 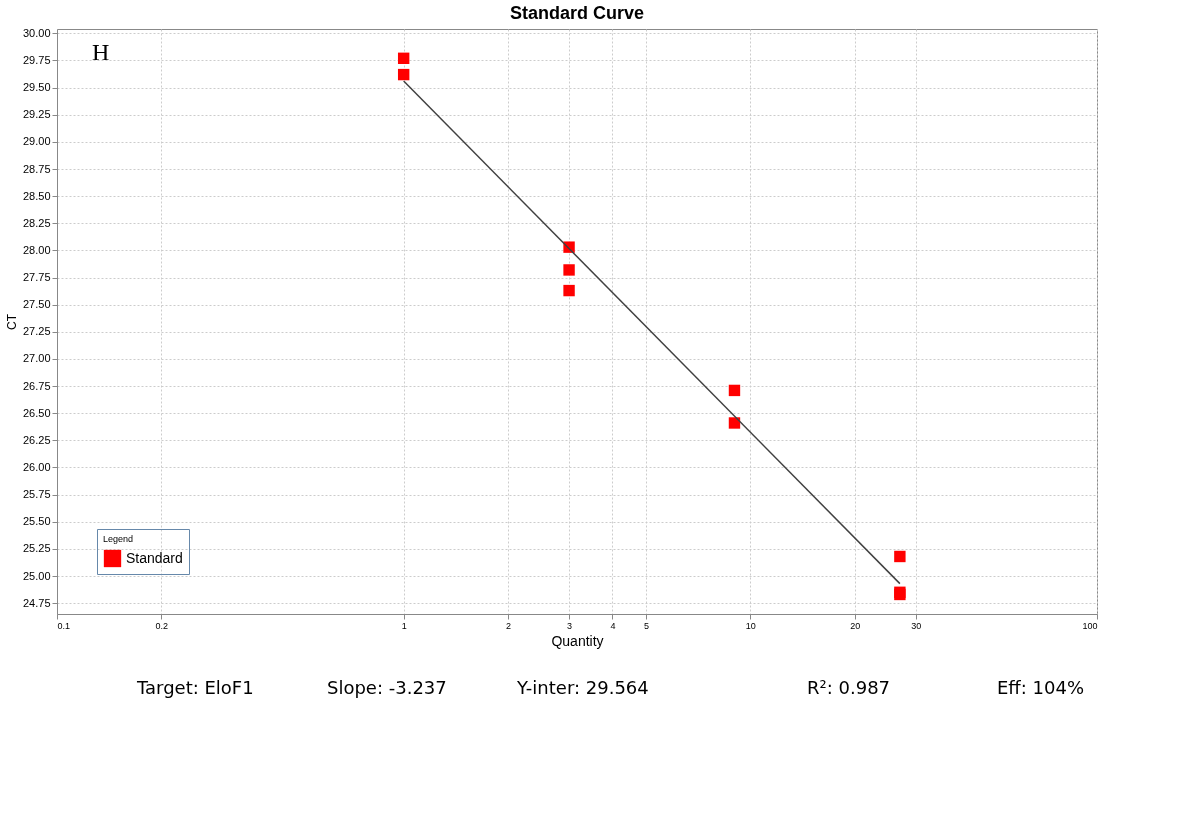 I want to click on annotation: H, so click(x=101, y=52).